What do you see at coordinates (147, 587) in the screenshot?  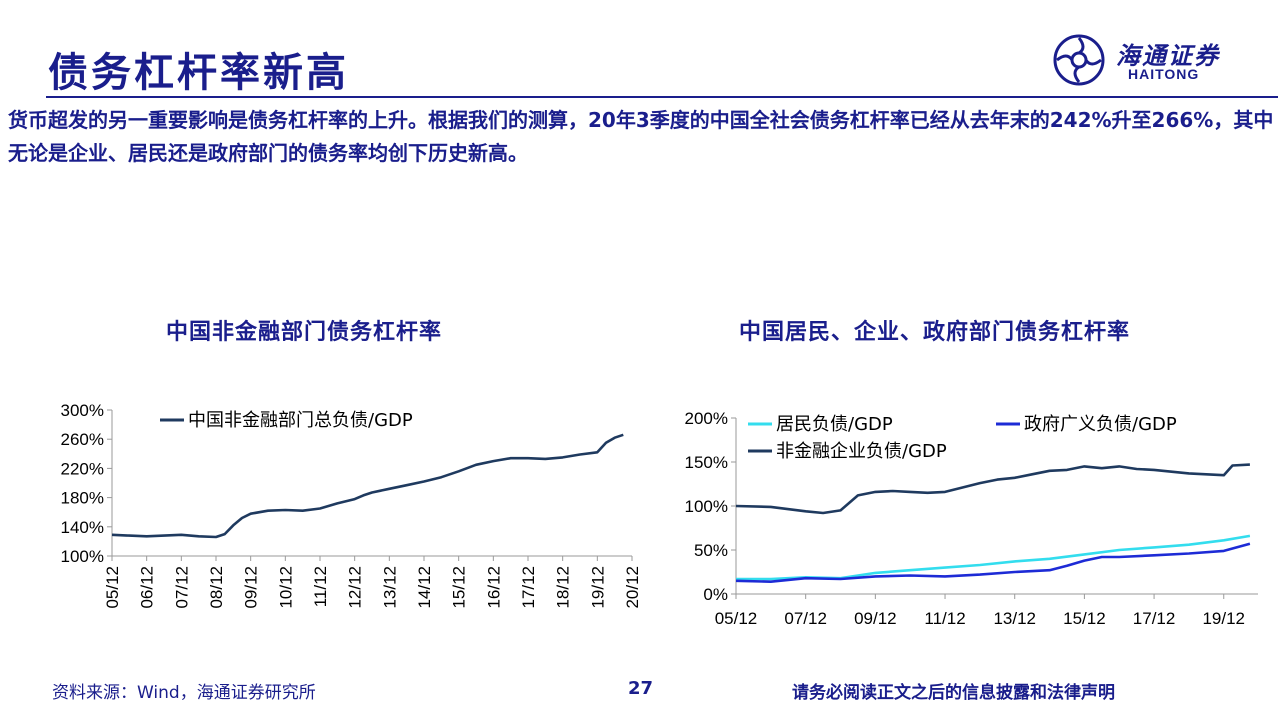 I see `chart1-x-tick-label: 06/12` at bounding box center [147, 587].